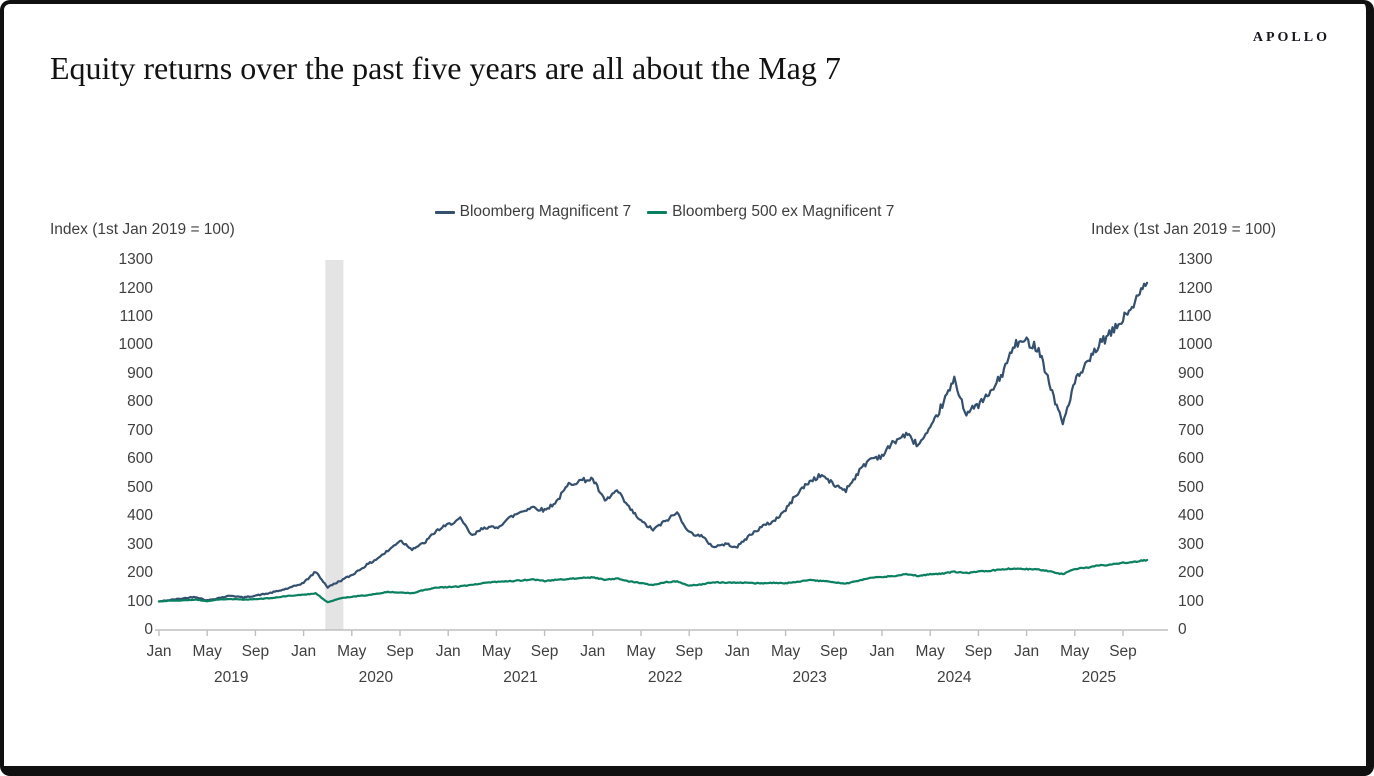 The height and width of the screenshot is (776, 1374). What do you see at coordinates (520, 677) in the screenshot?
I see `x-year-label: 2021` at bounding box center [520, 677].